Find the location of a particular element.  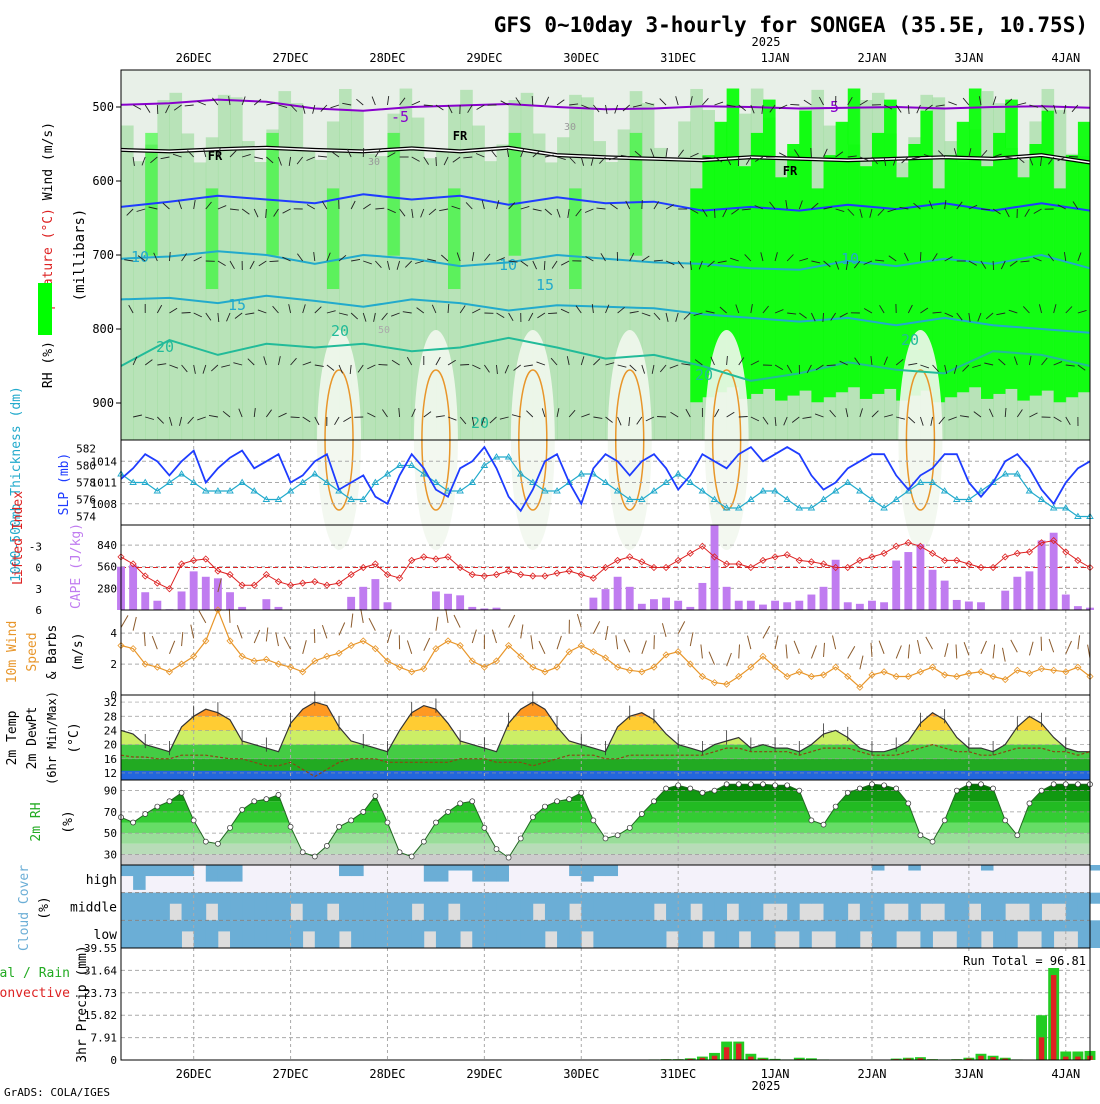

temp-ylabel-part: (6hr Min/Max) is located at coordinates (52, 738).